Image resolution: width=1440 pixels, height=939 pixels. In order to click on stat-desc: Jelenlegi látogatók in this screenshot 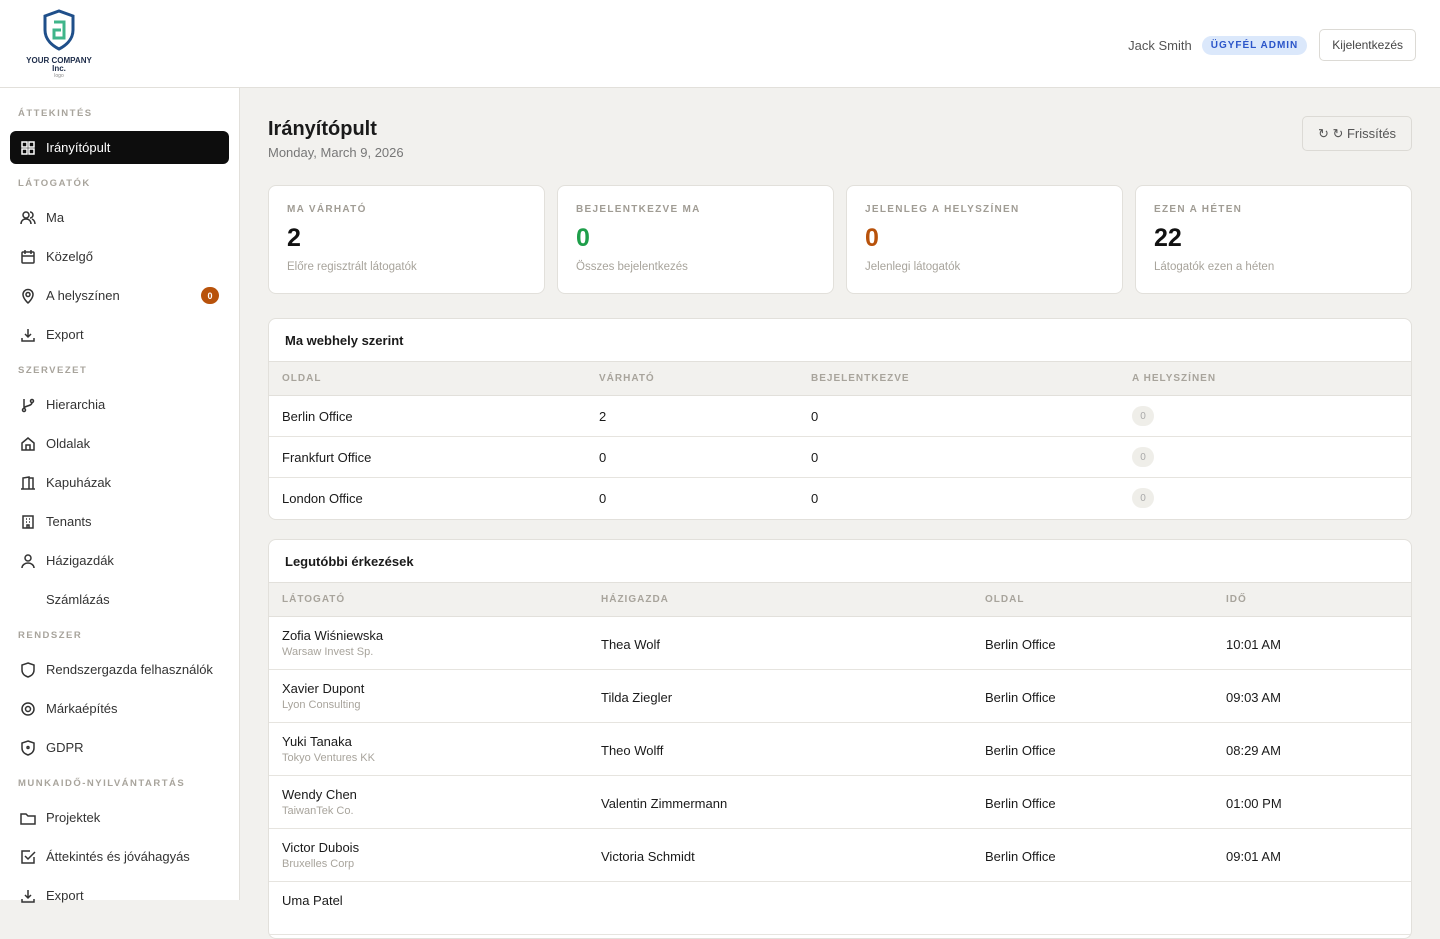, I will do `click(913, 267)`.